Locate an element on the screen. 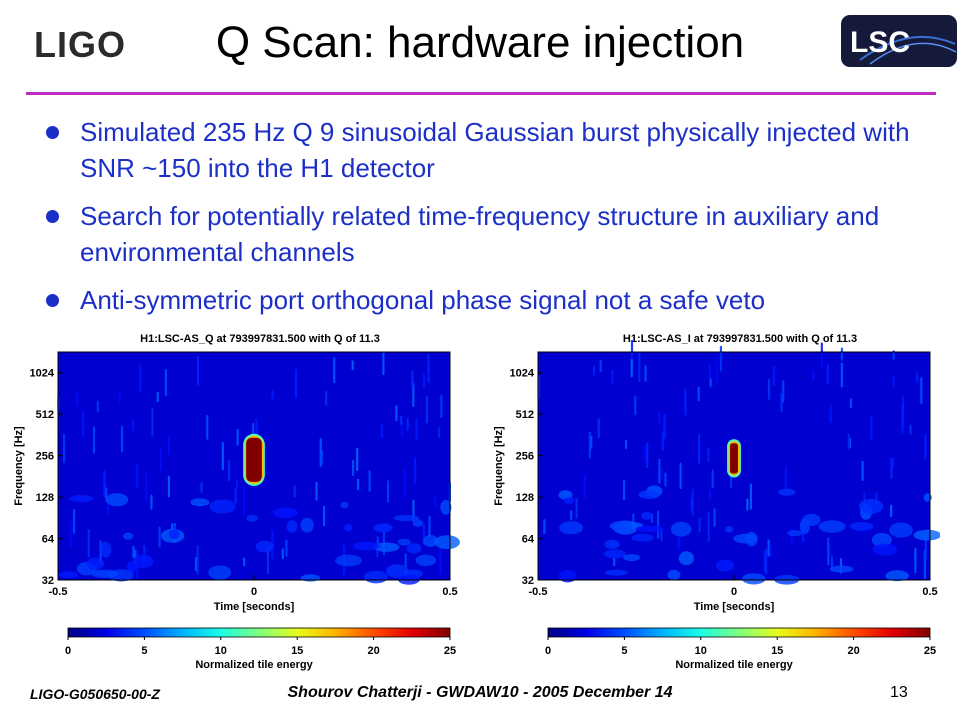 This screenshot has height=720, width=960. colorbar-tick-label: 5 is located at coordinates (624, 651).